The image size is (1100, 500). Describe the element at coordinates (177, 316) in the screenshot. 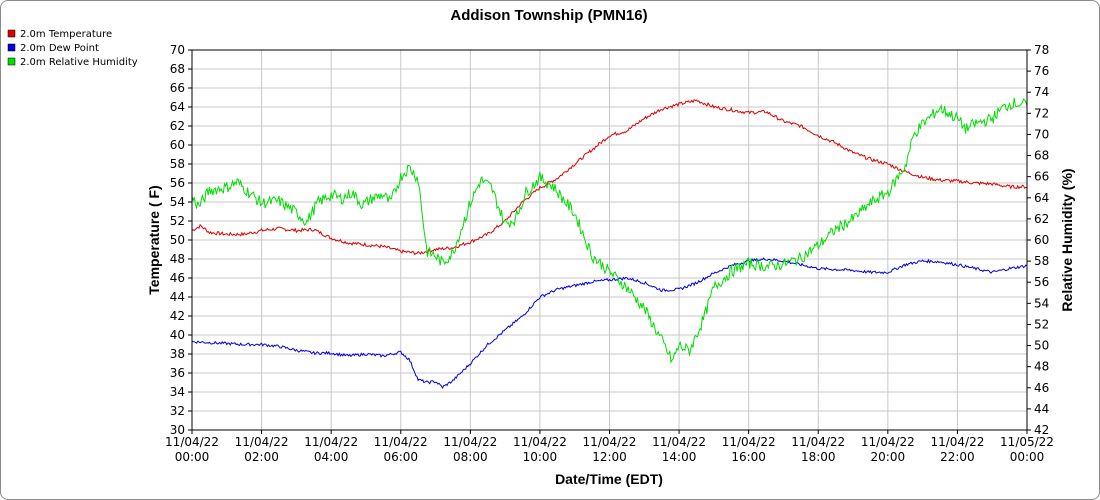

I see `left-tick-label: 42` at that location.